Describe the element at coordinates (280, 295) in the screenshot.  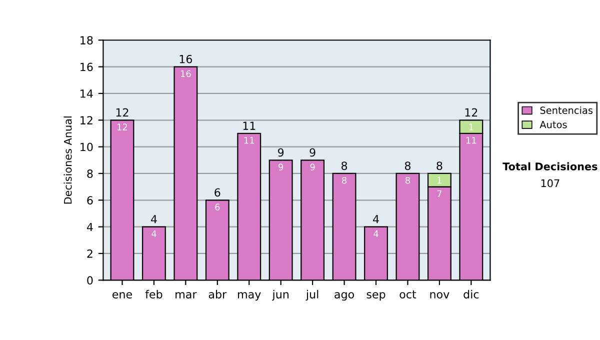
I see `x-tick-label: jun` at that location.